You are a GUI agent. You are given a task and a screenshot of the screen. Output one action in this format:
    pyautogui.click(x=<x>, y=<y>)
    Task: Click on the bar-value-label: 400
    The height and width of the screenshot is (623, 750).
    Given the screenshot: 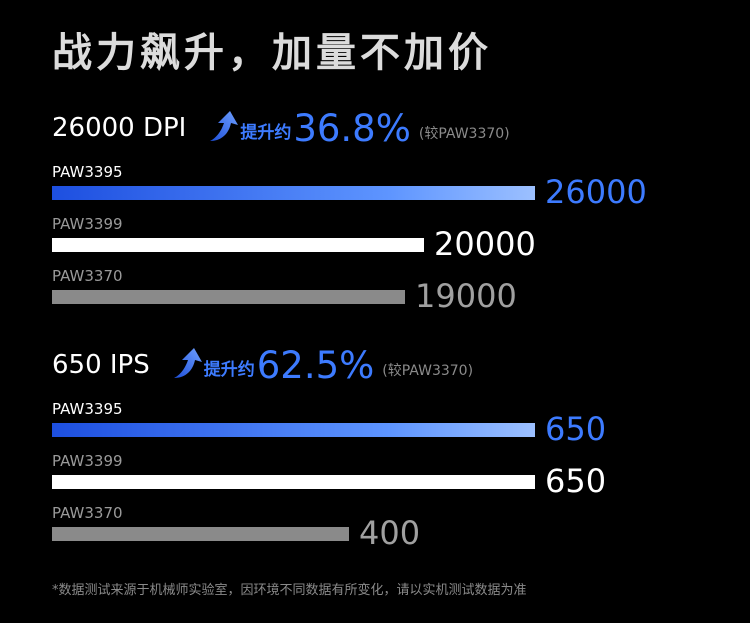 What is the action you would take?
    pyautogui.click(x=390, y=533)
    